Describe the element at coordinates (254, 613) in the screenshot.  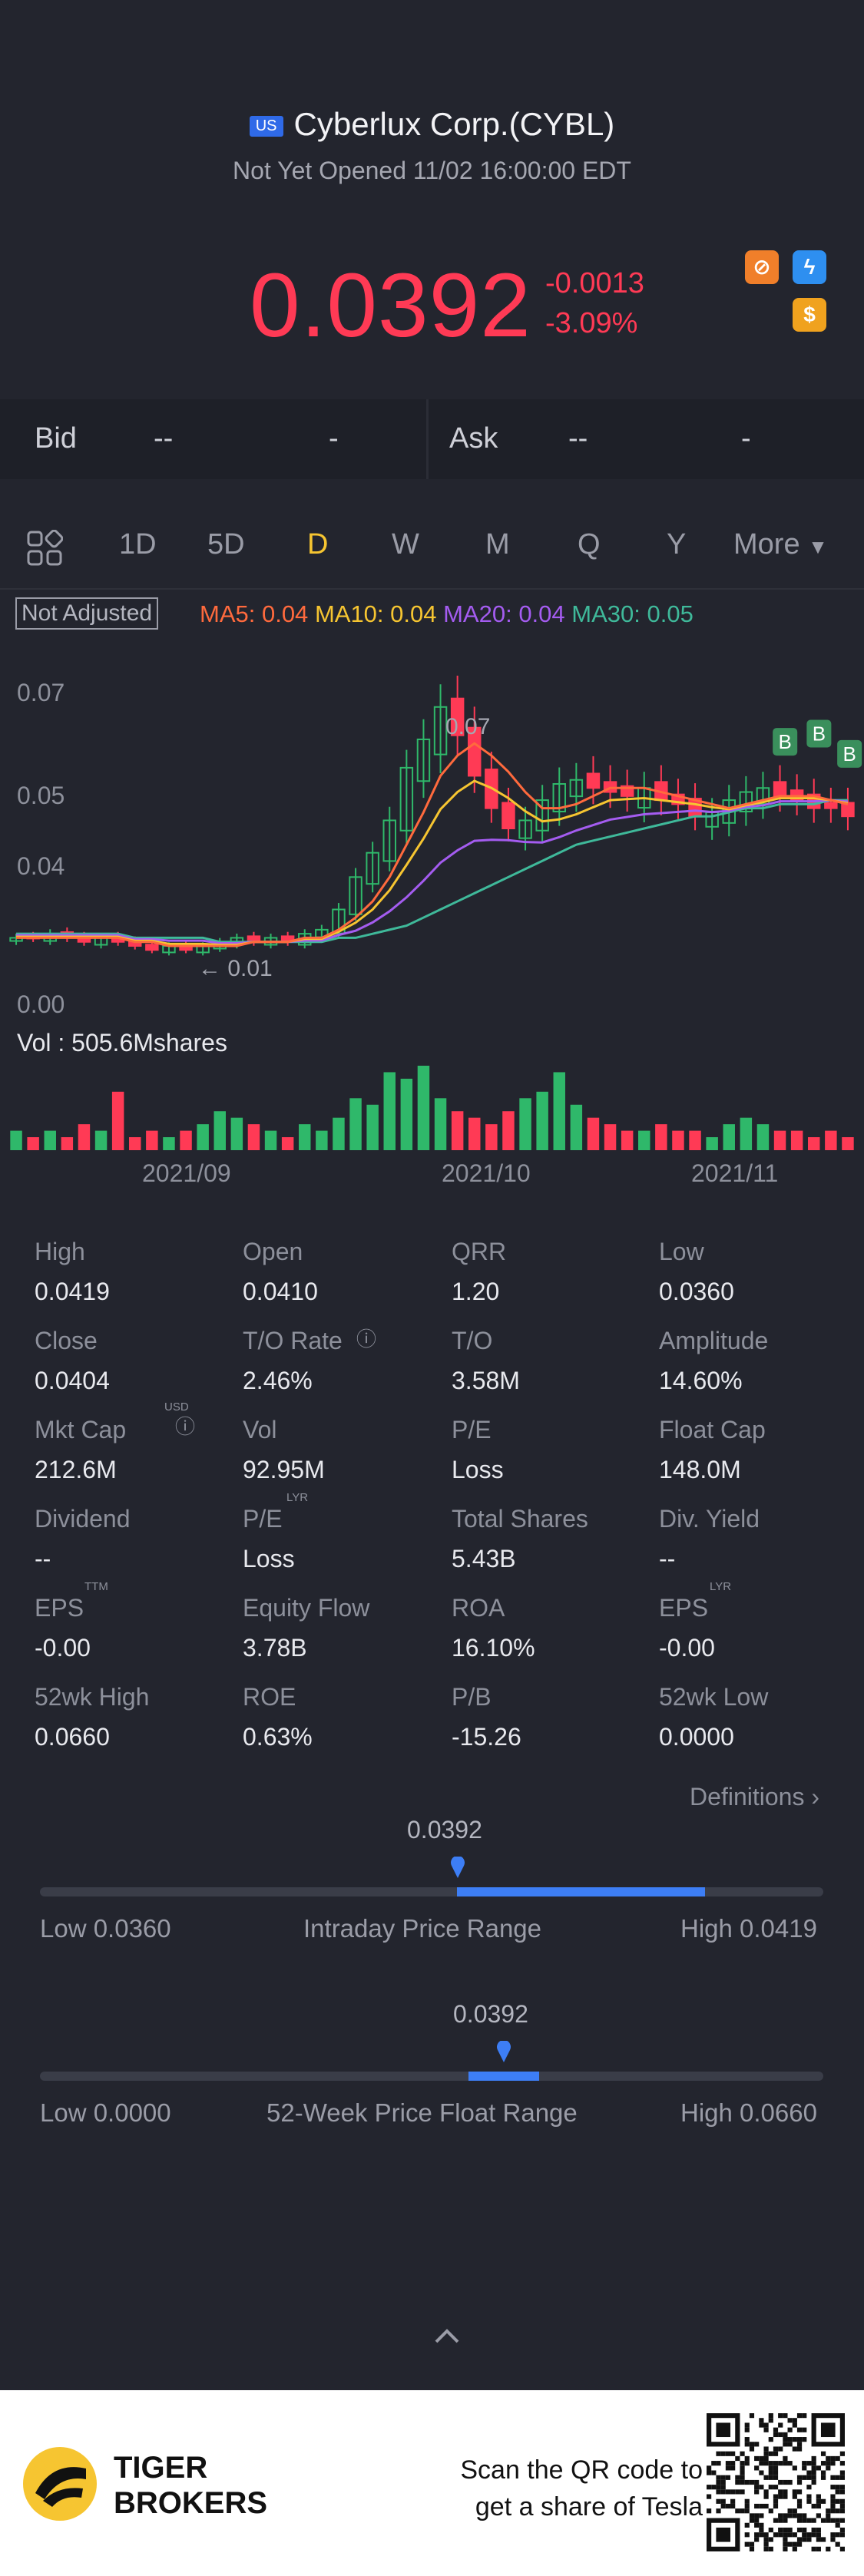
I see `ma5-value: MA5: 0.04` at that location.